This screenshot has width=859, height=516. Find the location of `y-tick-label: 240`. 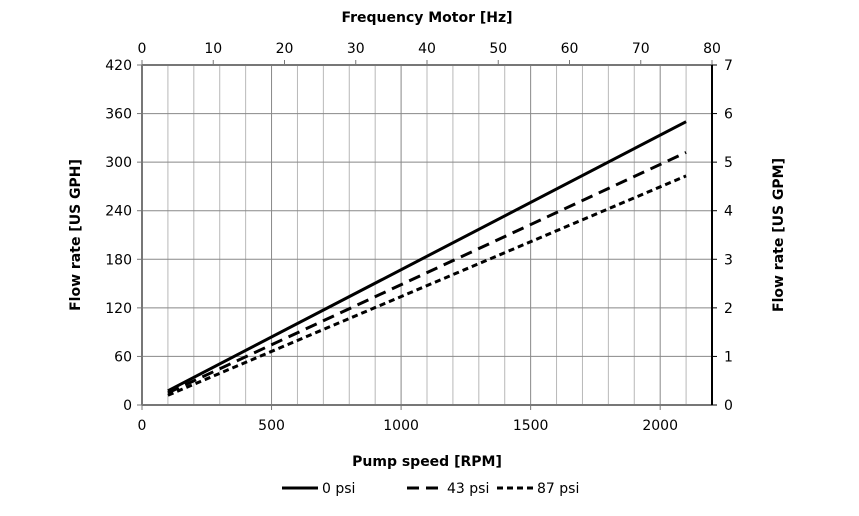

y-tick-label: 240 is located at coordinates (118, 212).